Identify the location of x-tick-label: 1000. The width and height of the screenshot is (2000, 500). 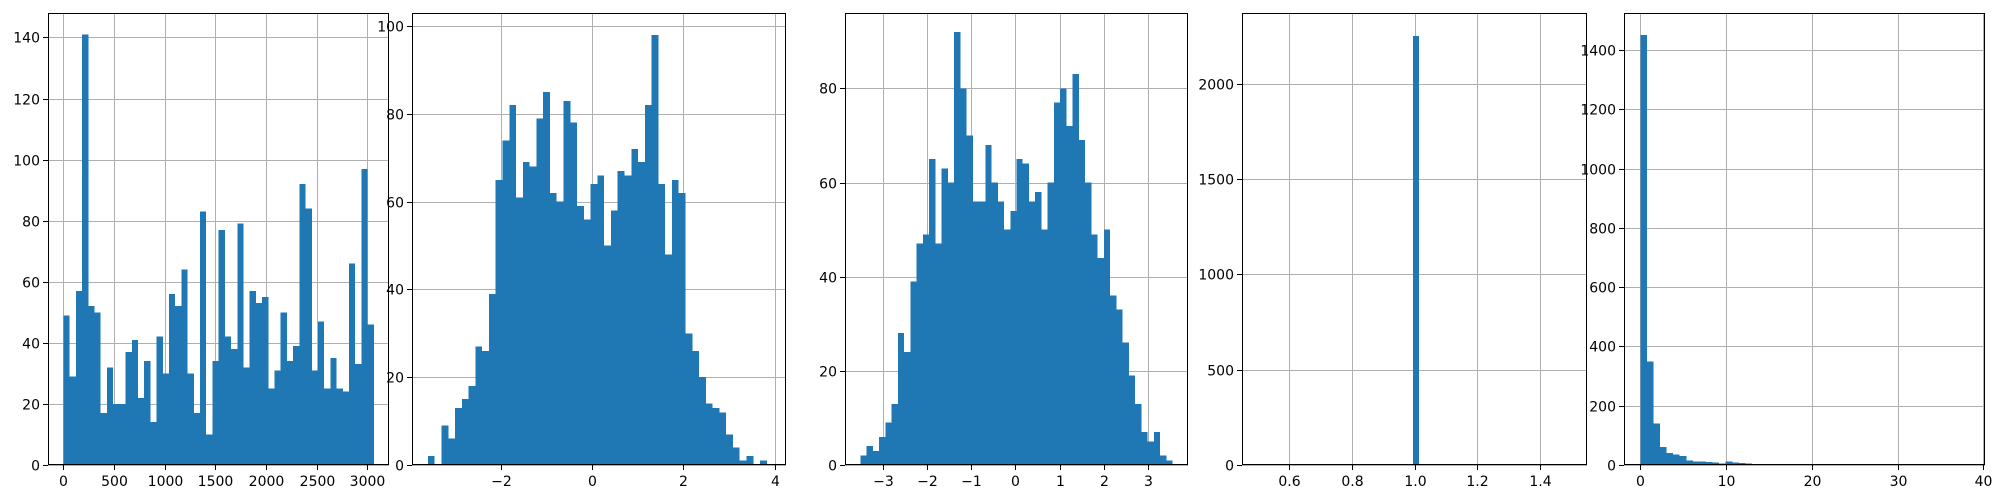
(166, 482).